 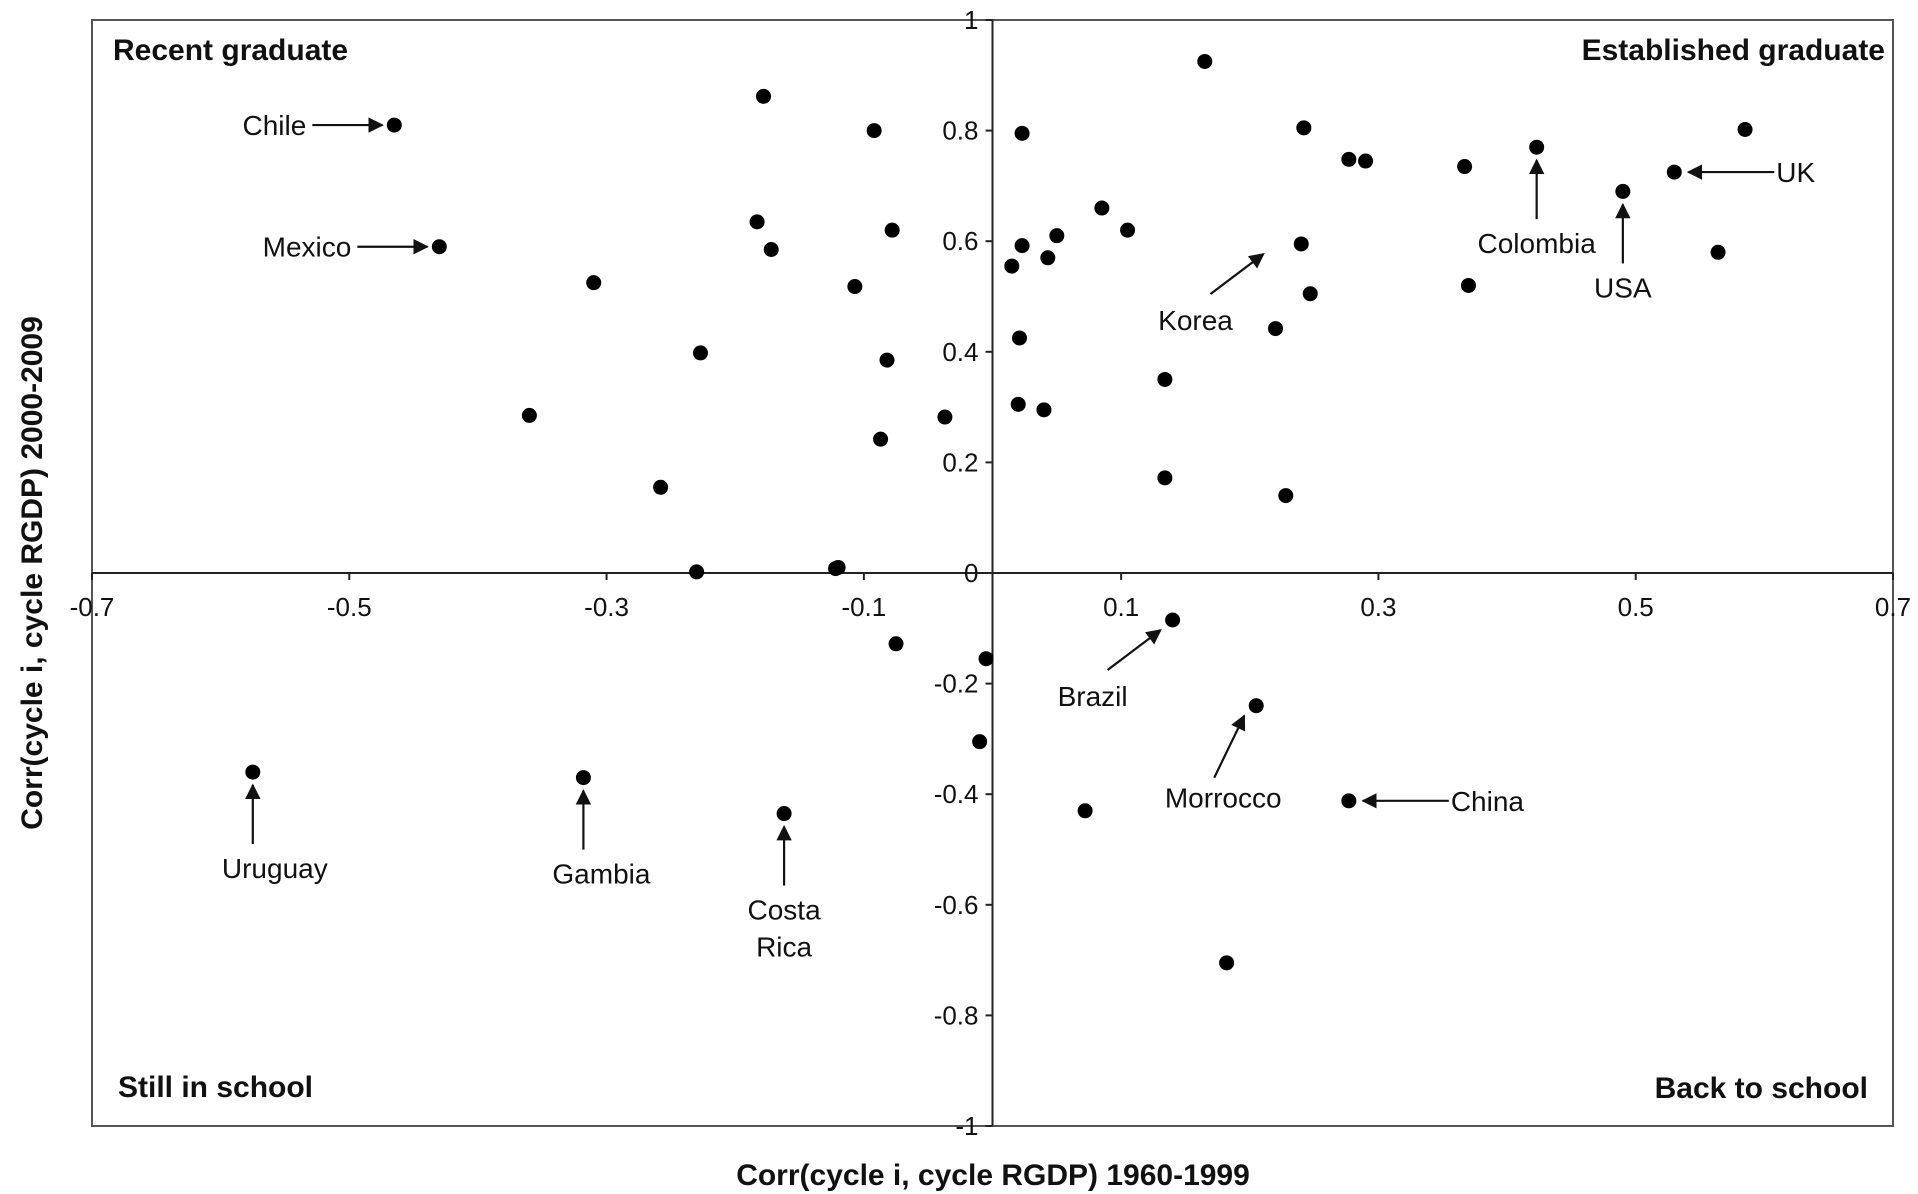 What do you see at coordinates (230, 50) in the screenshot?
I see `quadrant-label-recent-graduate: Recent graduate` at bounding box center [230, 50].